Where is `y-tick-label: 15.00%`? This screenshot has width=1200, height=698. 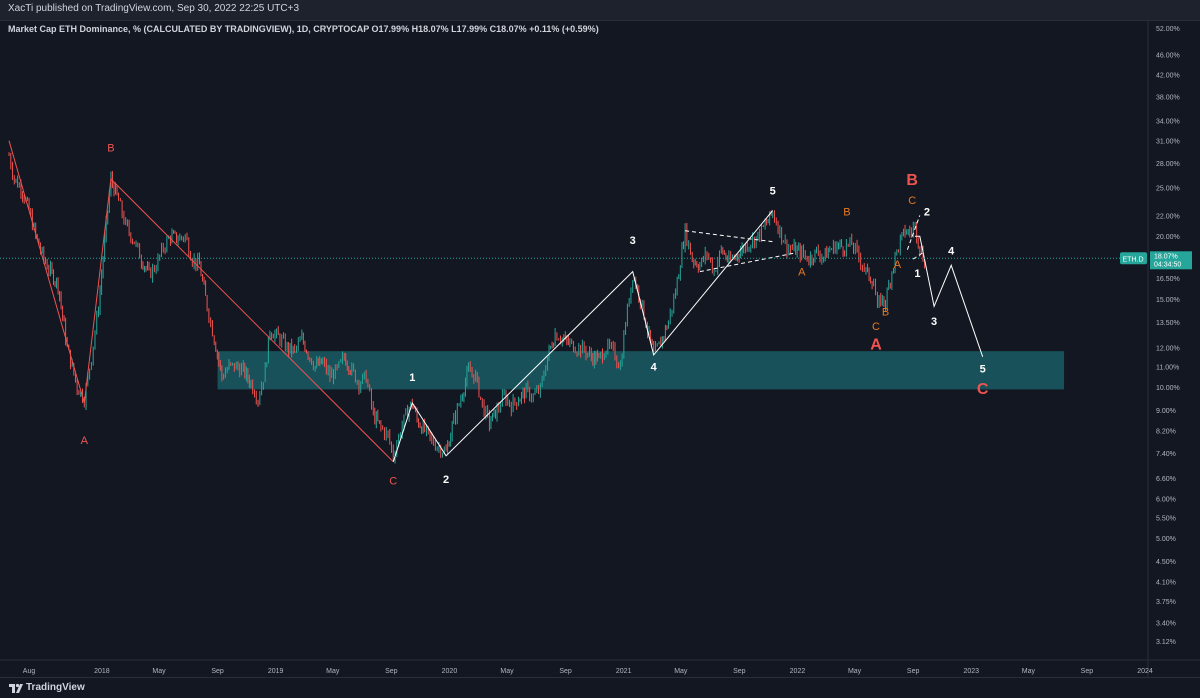 y-tick-label: 15.00% is located at coordinates (1168, 300).